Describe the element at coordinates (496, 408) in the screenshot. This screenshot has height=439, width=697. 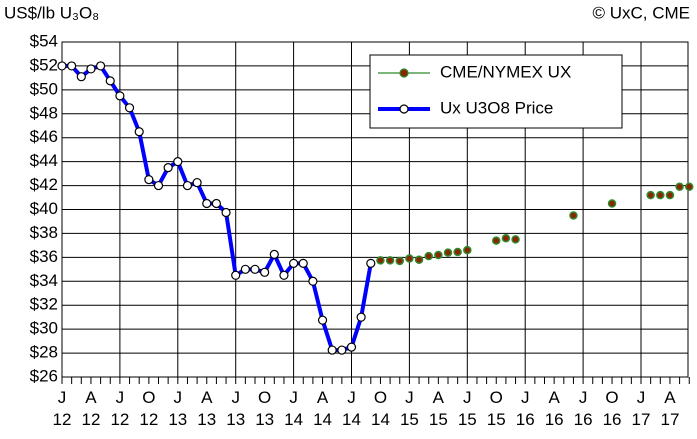
I see `x-tick-label: O 15` at that location.